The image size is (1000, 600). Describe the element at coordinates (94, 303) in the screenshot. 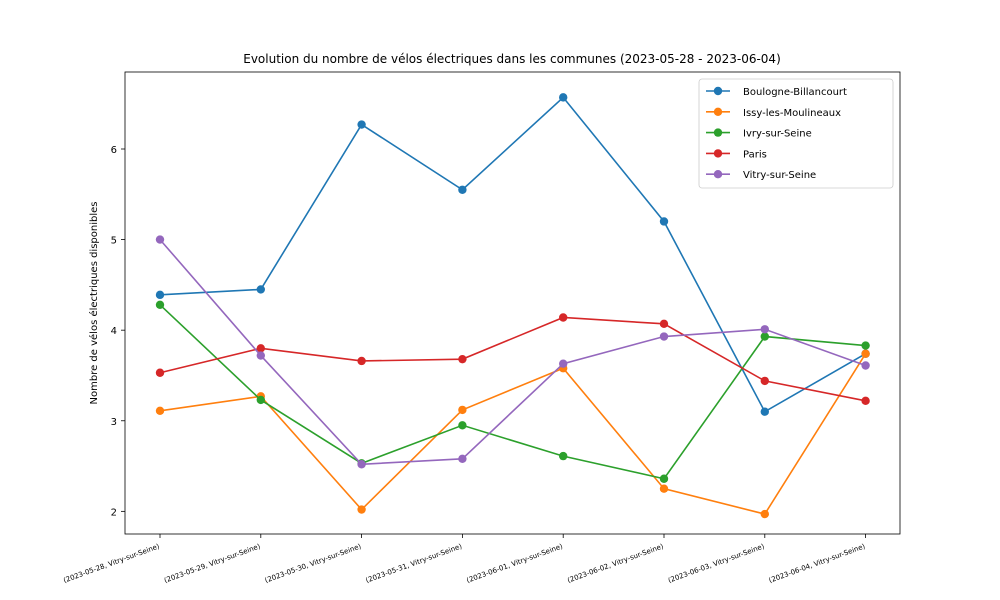

I see `y-axis-label: Nombre de vélos électriques disponibles` at that location.